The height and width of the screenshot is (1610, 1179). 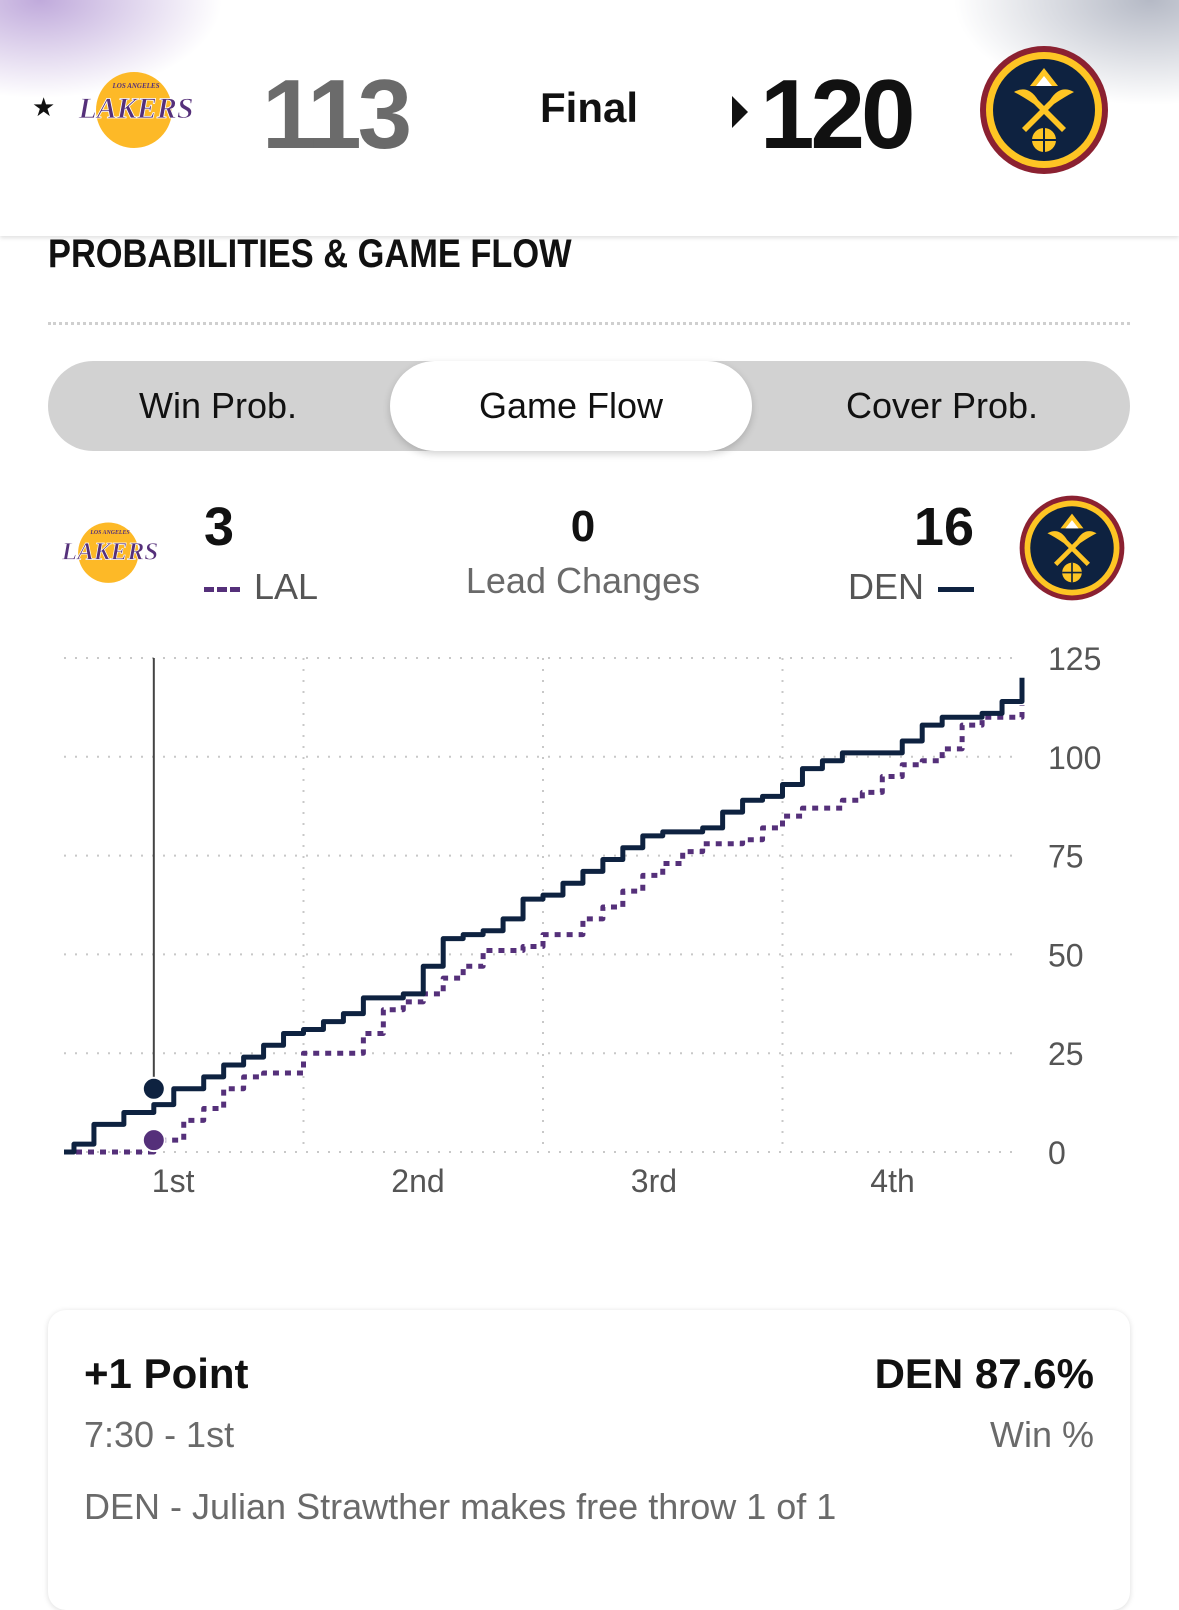 I want to click on lakers-logo-small-wordmark: LAKERS, so click(x=109, y=551).